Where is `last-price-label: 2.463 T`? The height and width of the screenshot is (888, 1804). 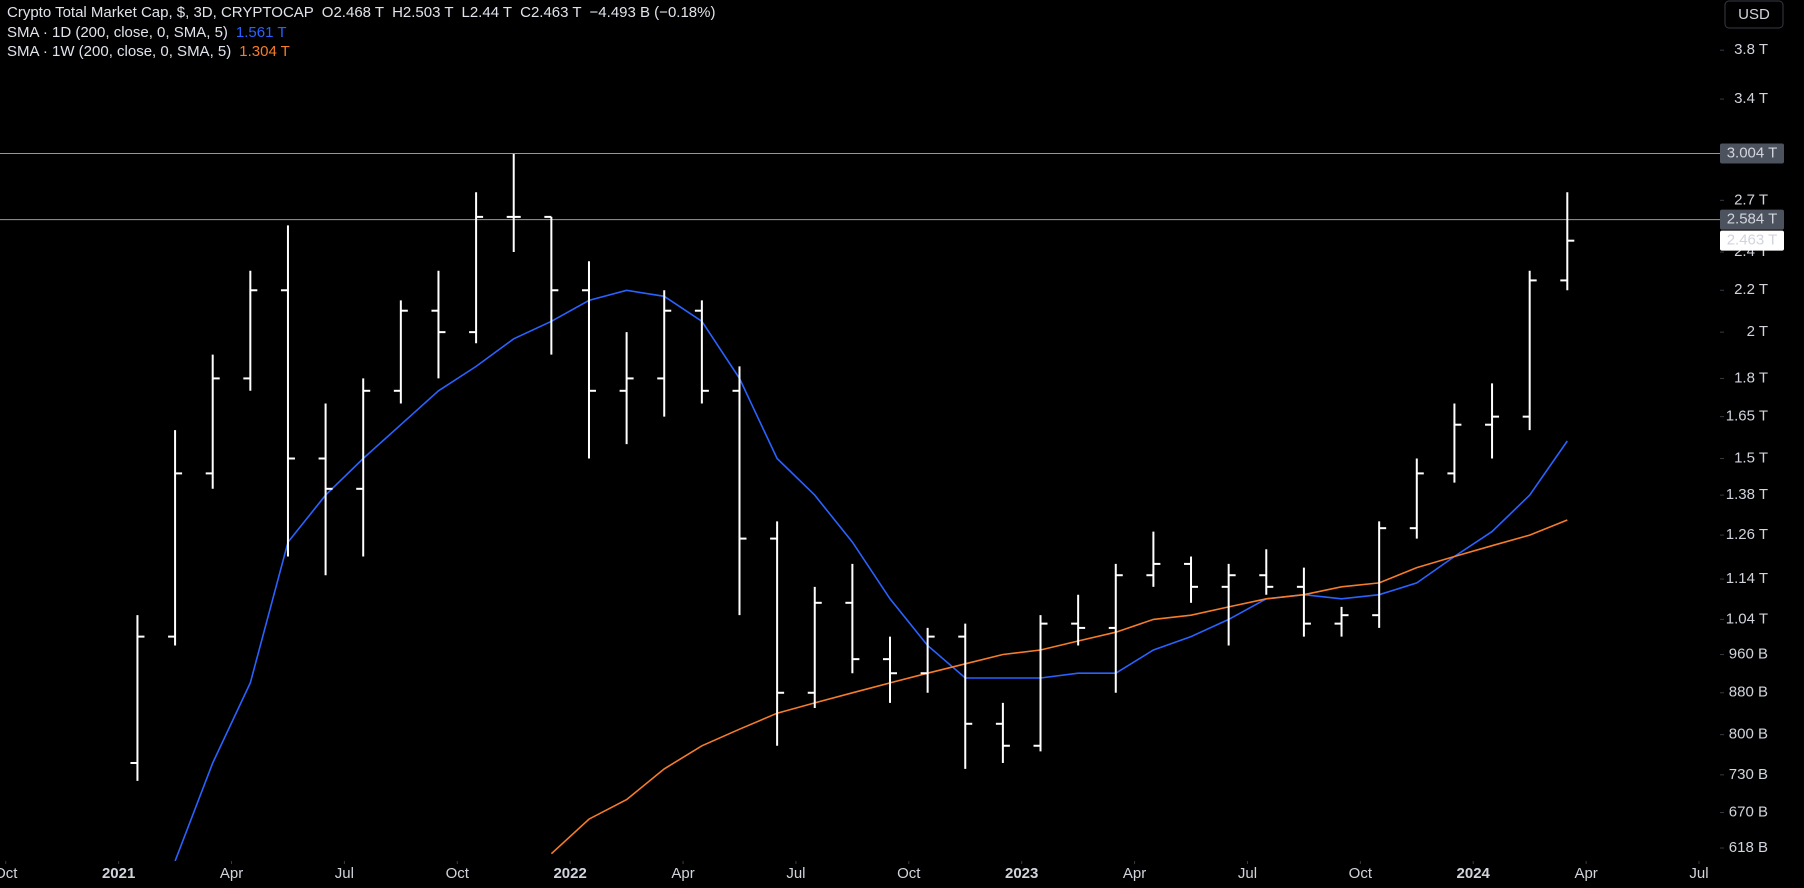 last-price-label: 2.463 T is located at coordinates (1752, 240).